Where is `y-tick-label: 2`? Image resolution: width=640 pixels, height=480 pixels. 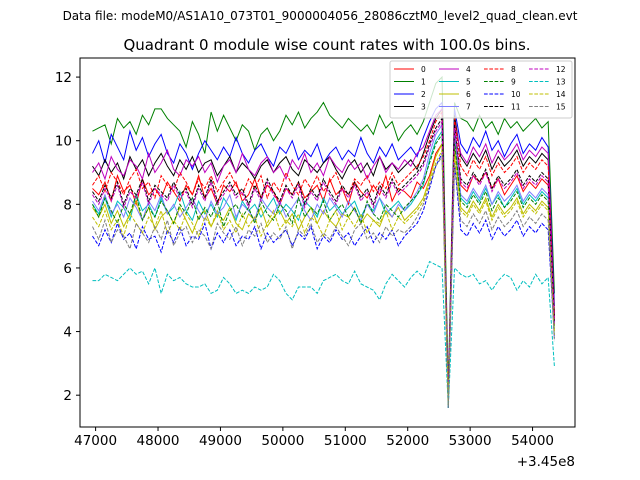 y-tick-label: 2 is located at coordinates (67, 396).